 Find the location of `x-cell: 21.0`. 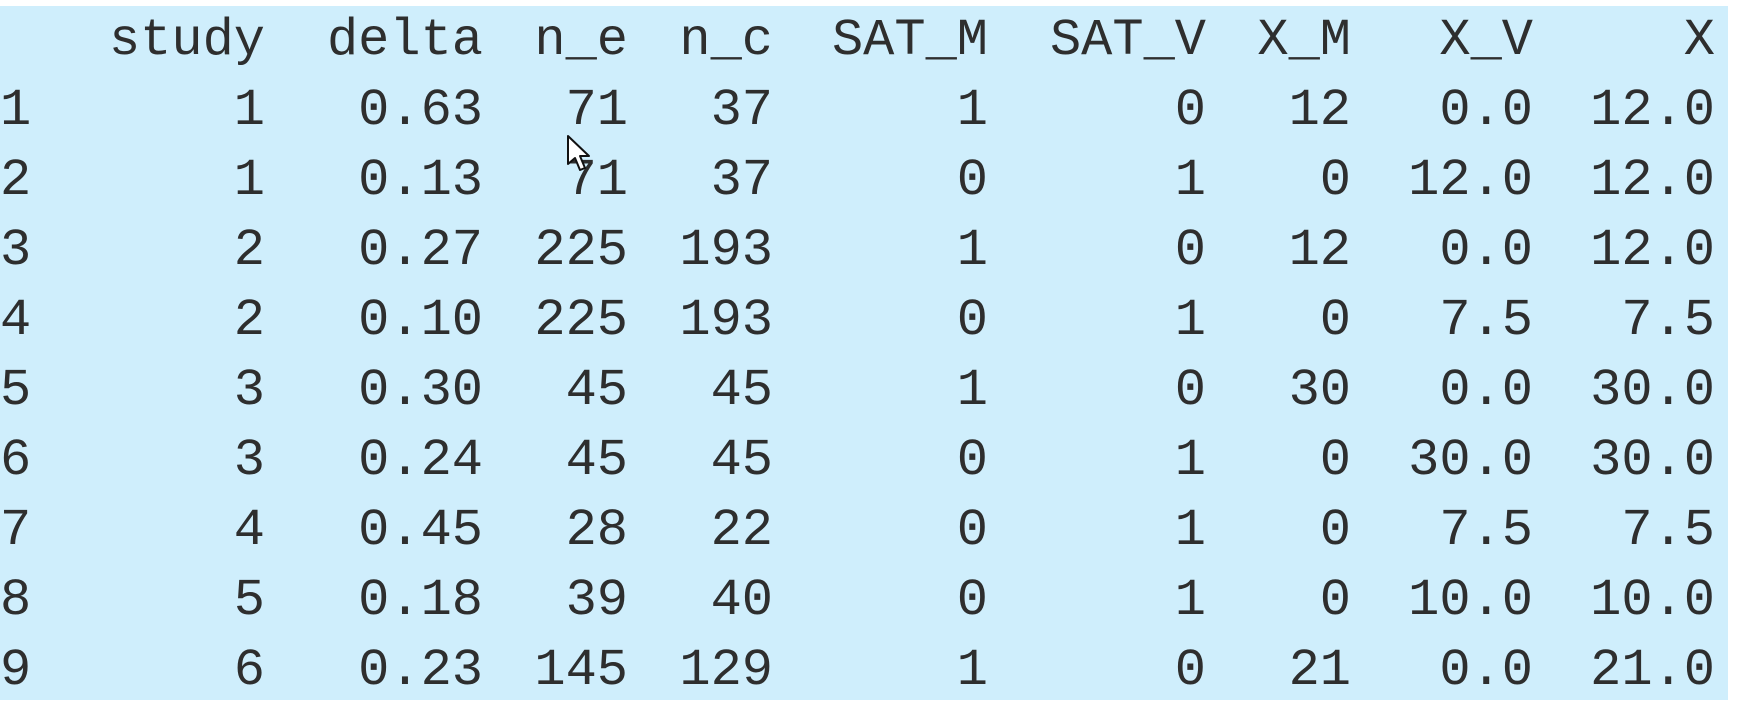

x-cell: 21.0 is located at coordinates (1652, 670).